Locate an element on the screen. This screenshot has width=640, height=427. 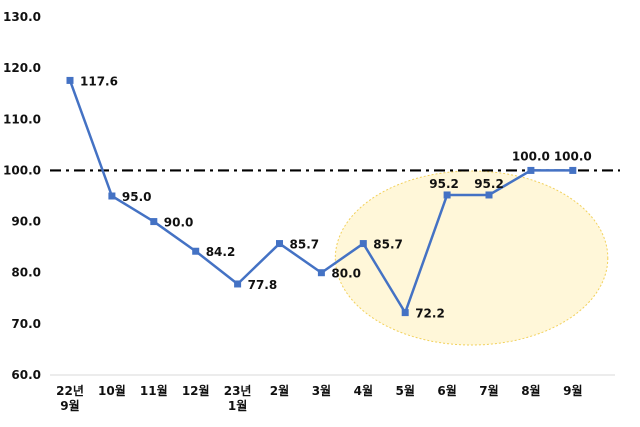
y-tick-label: 100.0 is located at coordinates (22, 170).